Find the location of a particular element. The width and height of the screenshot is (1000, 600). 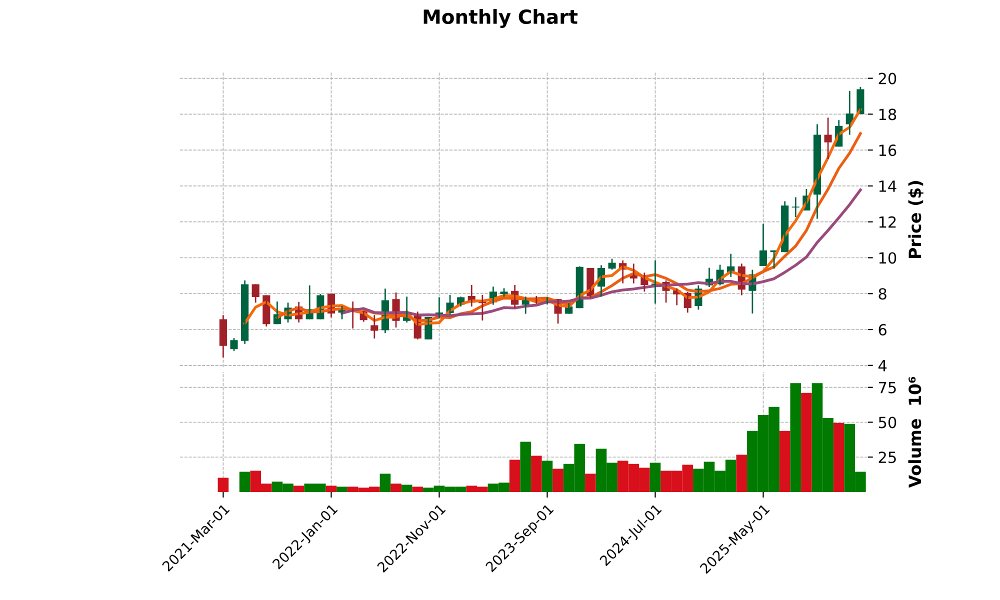

y-tick-label: 50 is located at coordinates (887, 422).